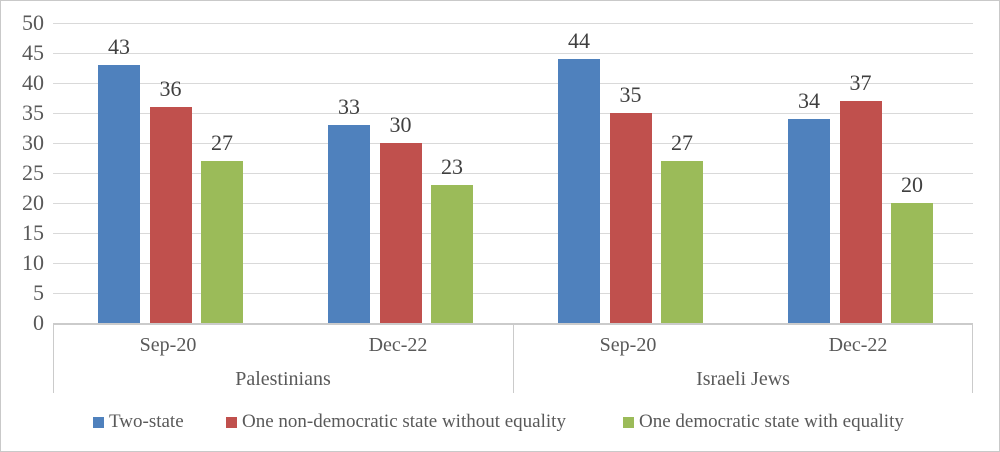  Describe the element at coordinates (146, 421) in the screenshot. I see `legend-label-two-state: Two-state` at that location.